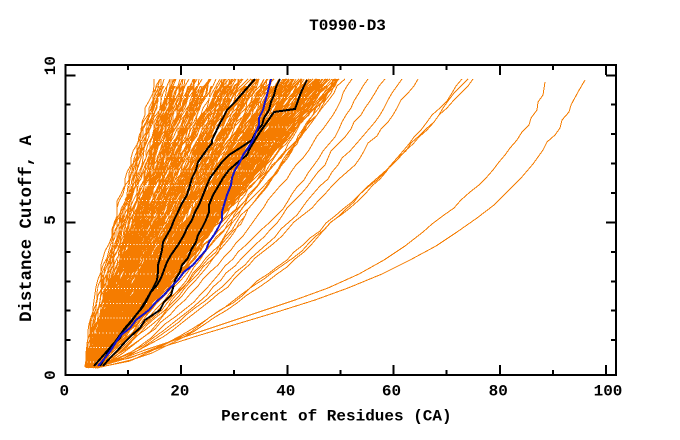  What do you see at coordinates (179, 392) in the screenshot?
I see `svg-text: 20` at bounding box center [179, 392].